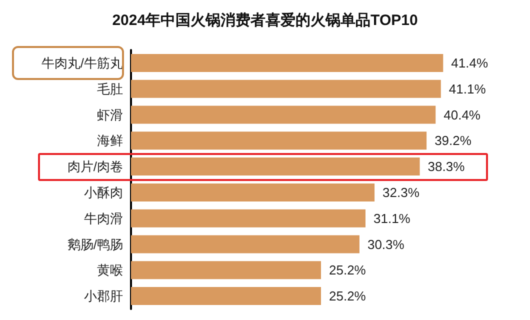 The width and height of the screenshot is (530, 320). I want to click on y-tick-label: 小郡肝, so click(103, 296).